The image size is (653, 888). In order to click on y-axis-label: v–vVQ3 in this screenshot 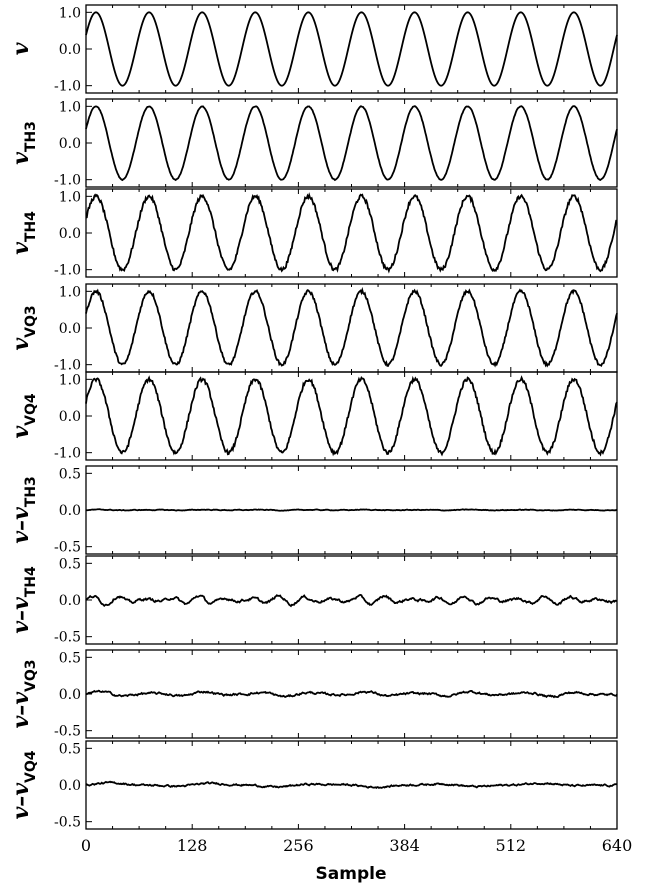, I will do `click(23, 693)`.